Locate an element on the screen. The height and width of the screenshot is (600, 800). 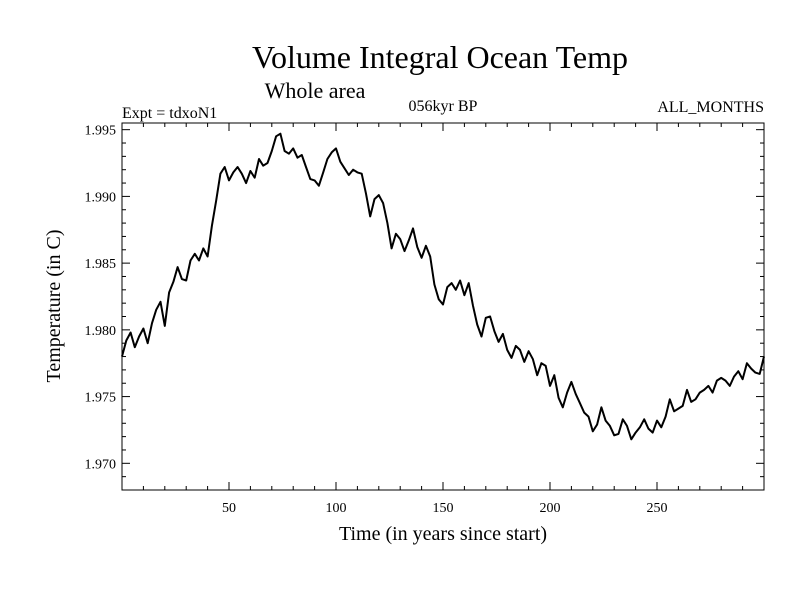
x-tick-label: 100 is located at coordinates (336, 508).